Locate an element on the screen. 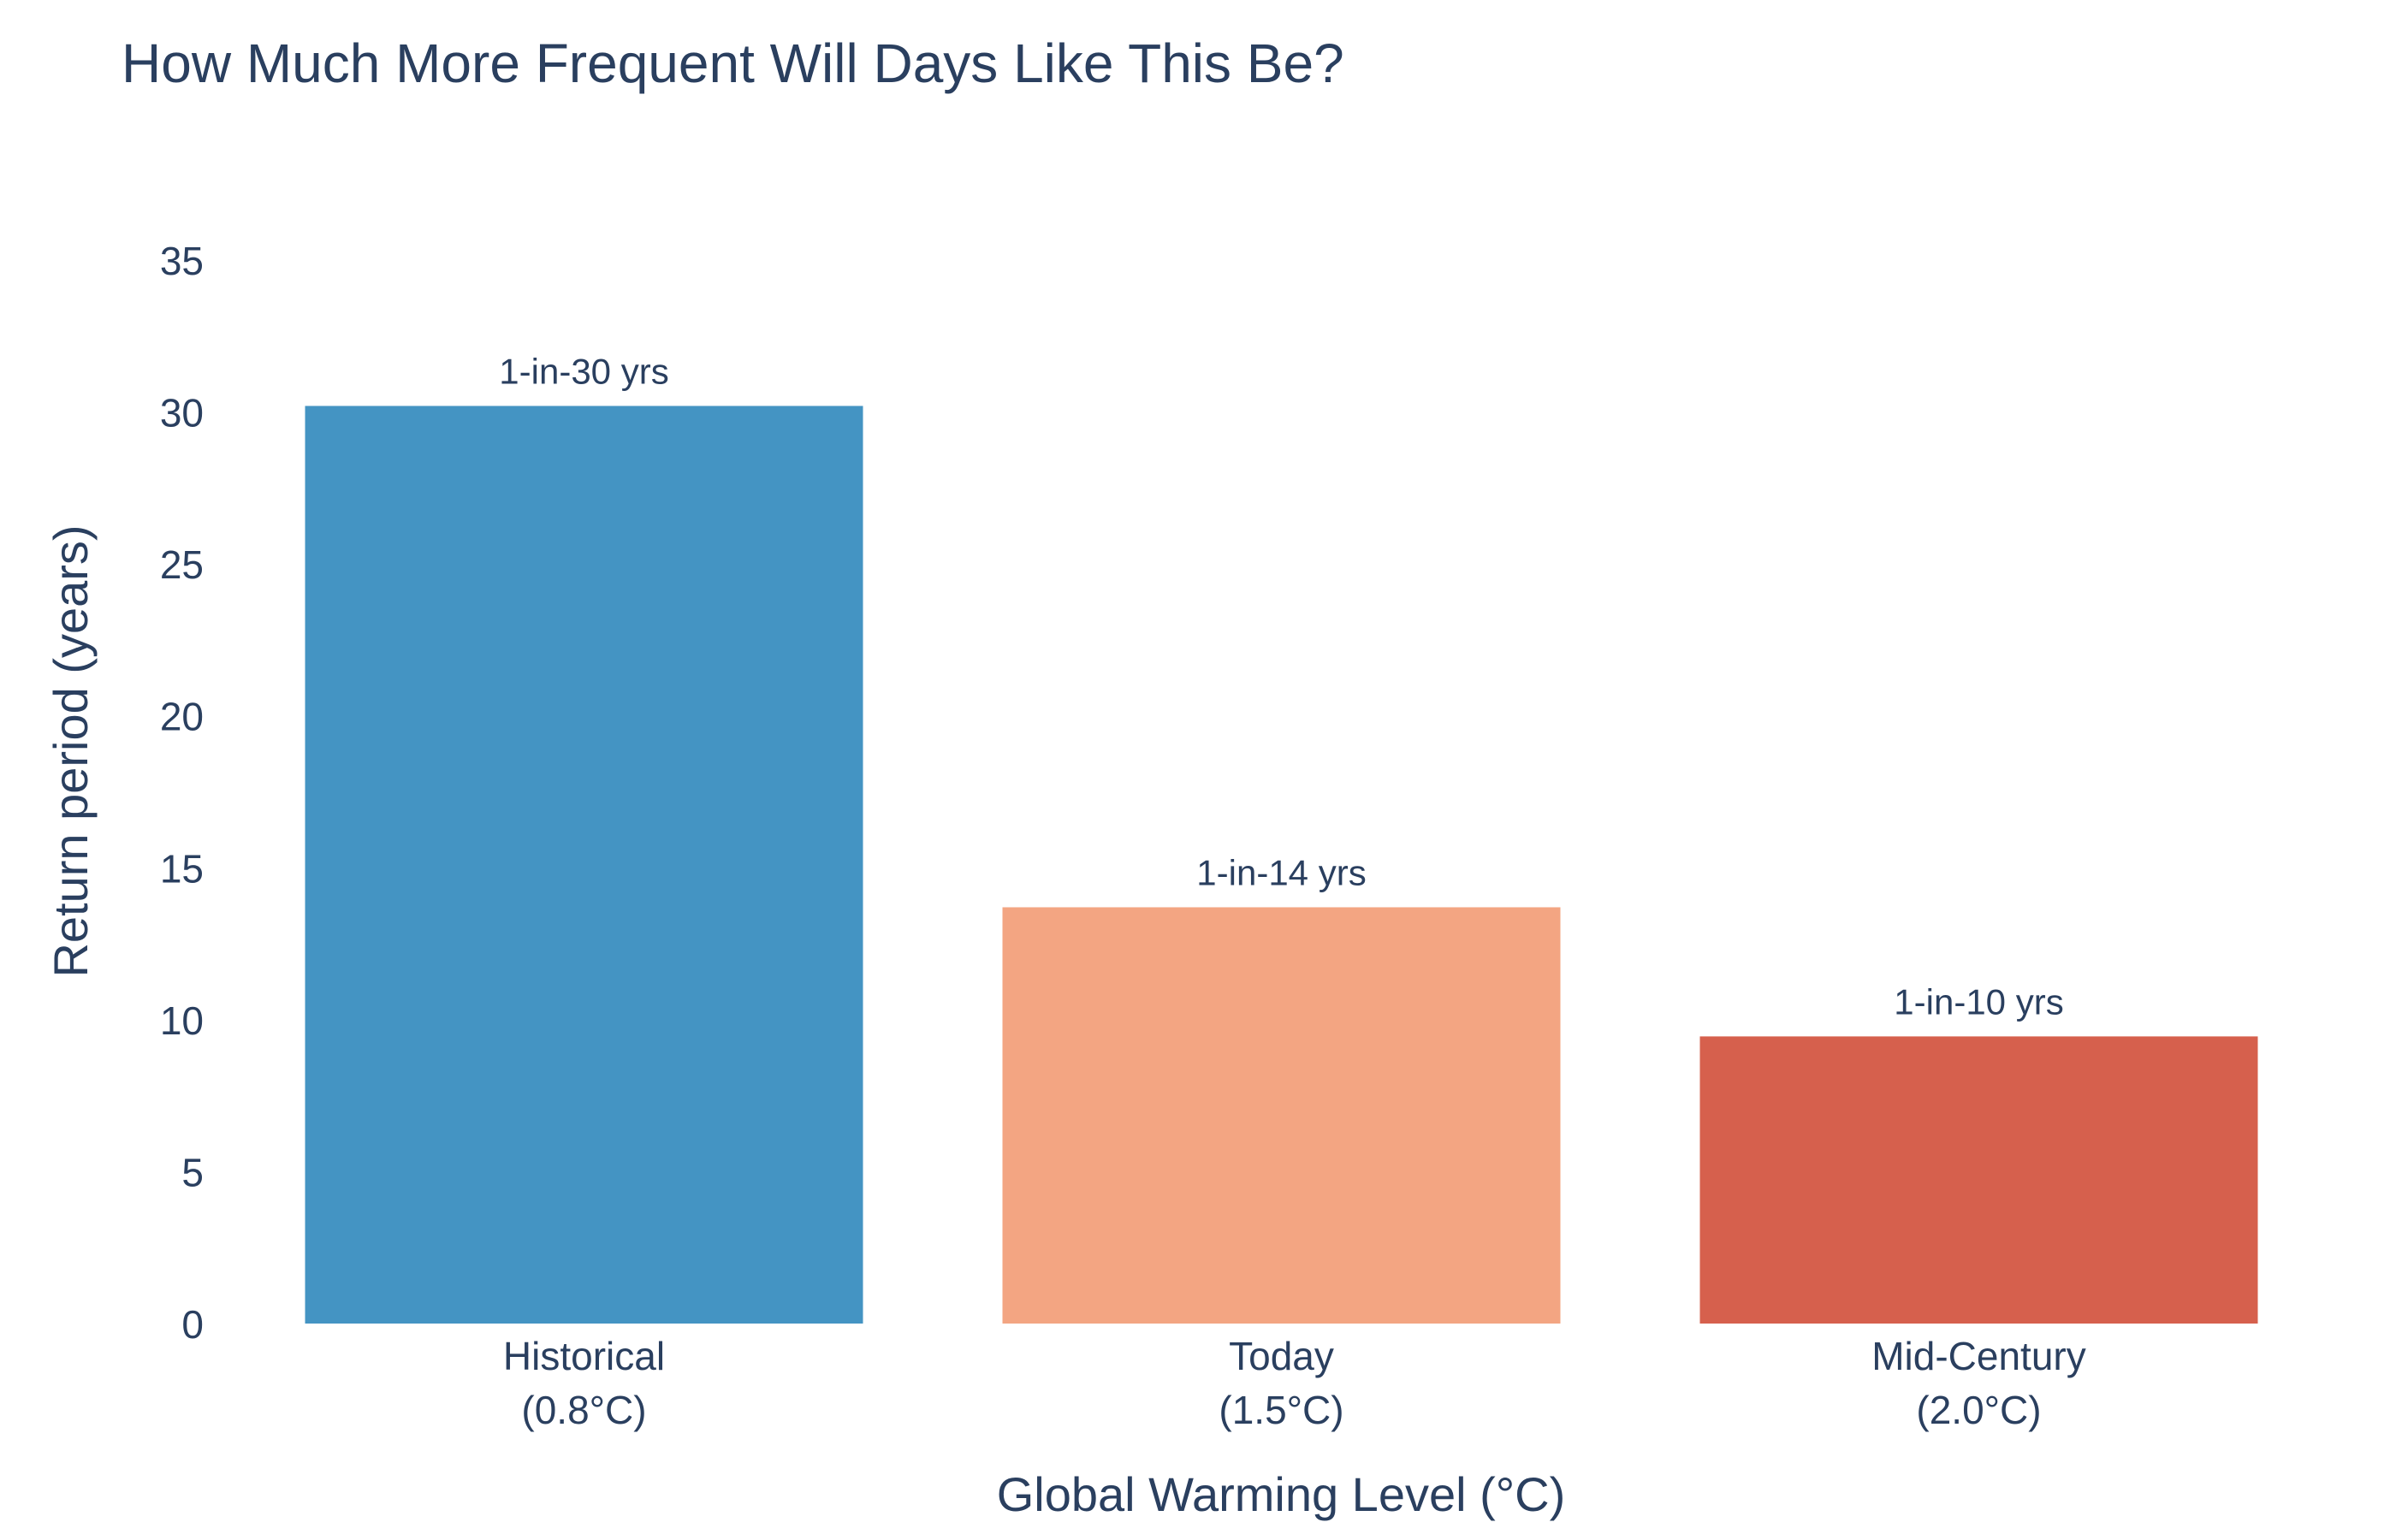 The height and width of the screenshot is (1540, 2396). y-tick-label: 5 is located at coordinates (192, 1172).